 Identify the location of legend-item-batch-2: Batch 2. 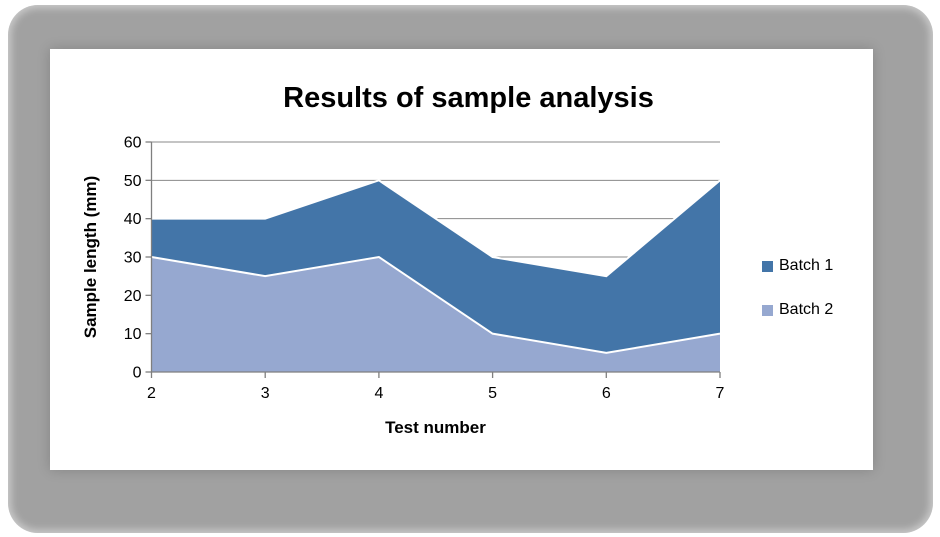
(817, 310).